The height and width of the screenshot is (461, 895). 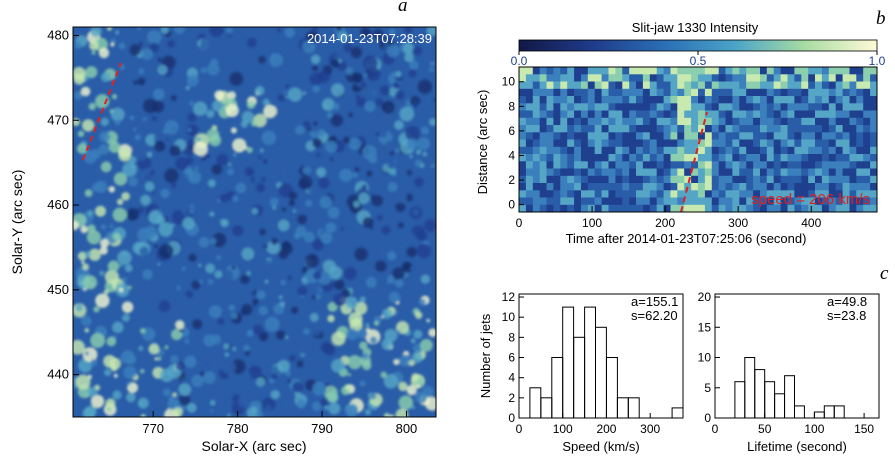 What do you see at coordinates (58, 289) in the screenshot?
I see `y-tick-label: 450` at bounding box center [58, 289].